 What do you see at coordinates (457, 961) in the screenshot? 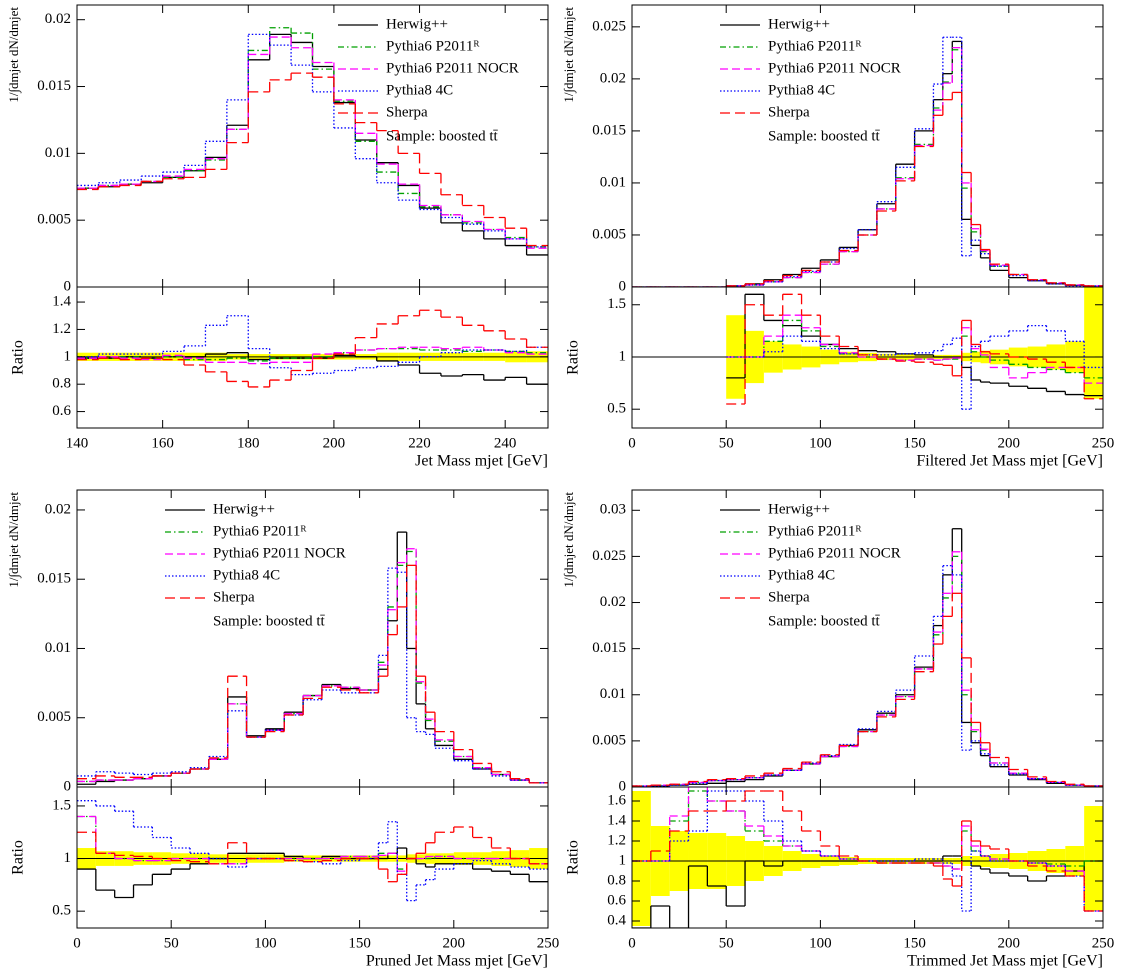
I see `x-axis-label: Pruned Jet Mass mjet [GeV]` at bounding box center [457, 961].